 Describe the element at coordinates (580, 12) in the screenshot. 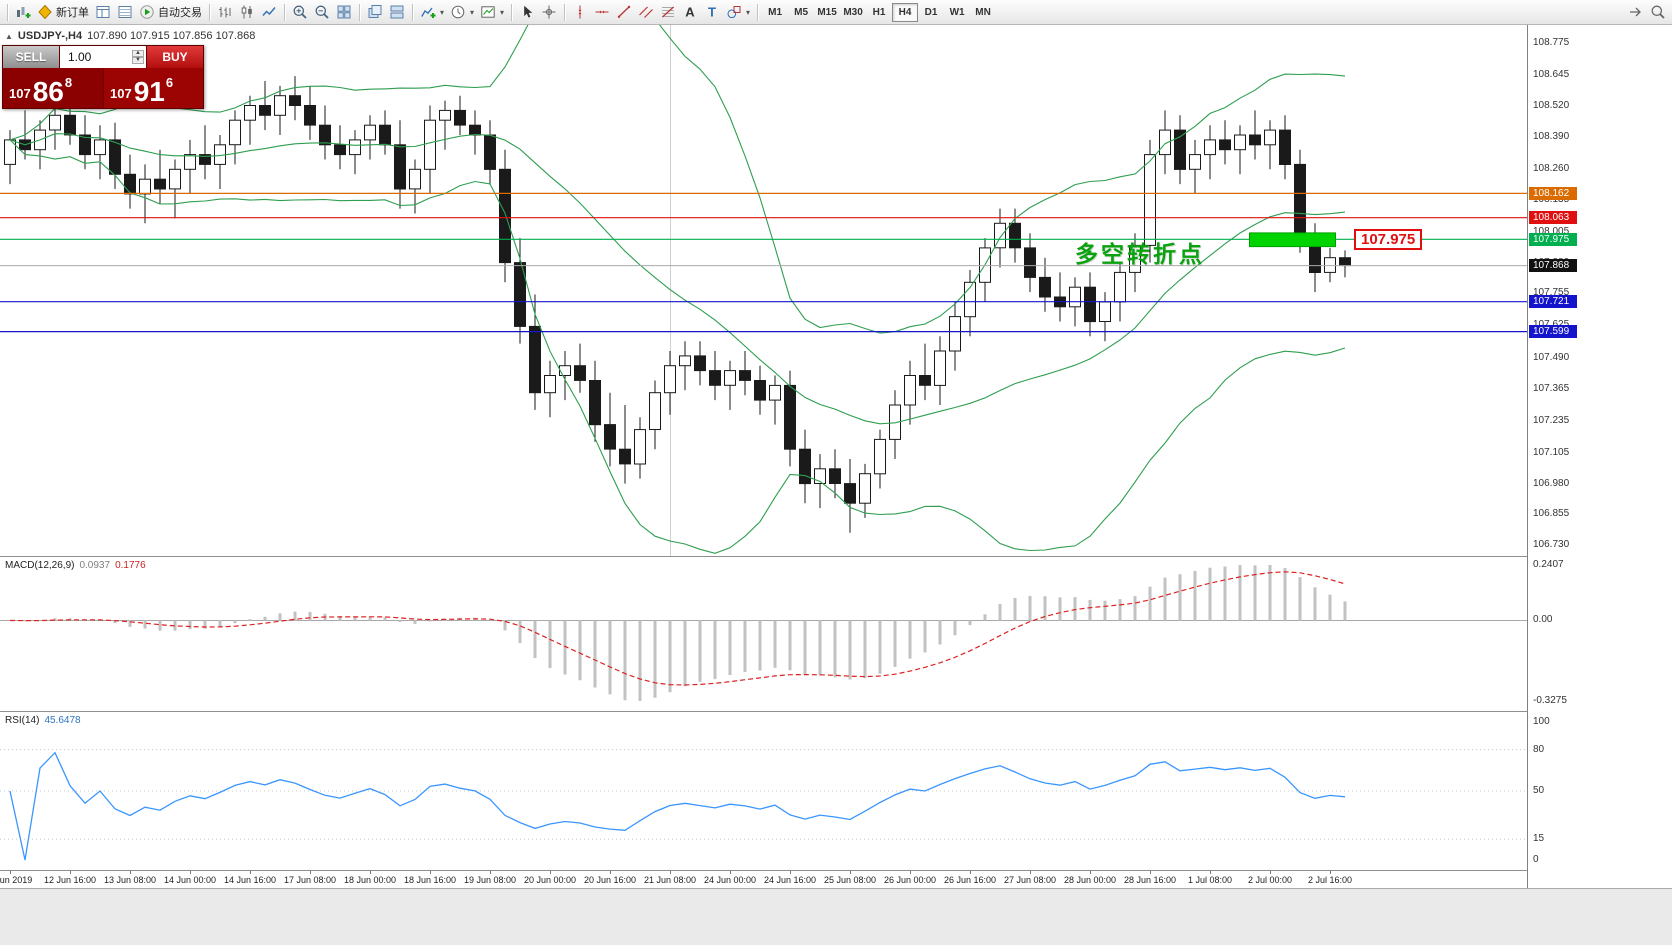

I see `vertical-line-icon` at that location.